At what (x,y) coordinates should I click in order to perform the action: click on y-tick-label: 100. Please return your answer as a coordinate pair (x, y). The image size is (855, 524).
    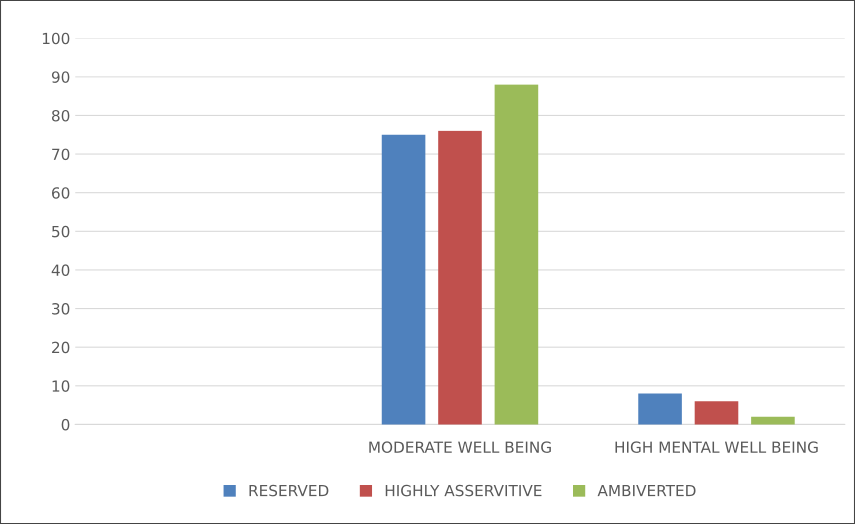
    Looking at the image, I should click on (56, 38).